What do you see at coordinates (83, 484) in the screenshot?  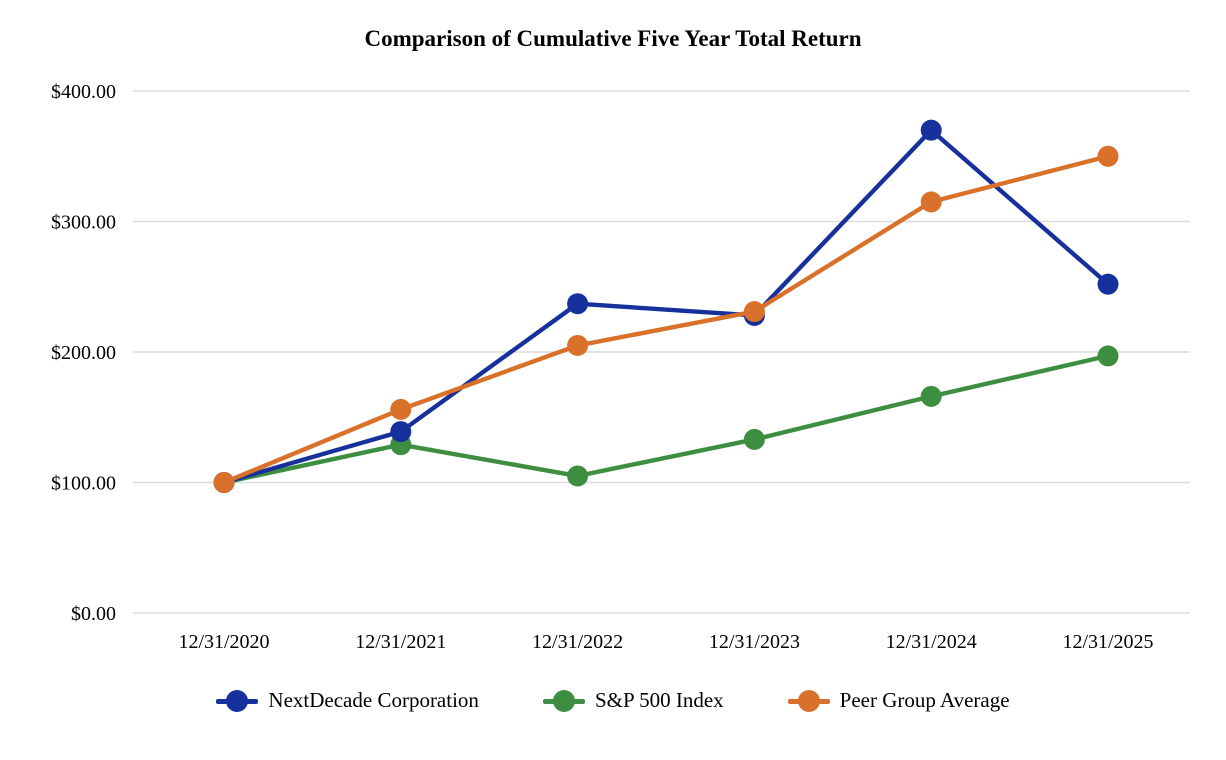 I see `y-axis-tick-label: $100.00` at bounding box center [83, 484].